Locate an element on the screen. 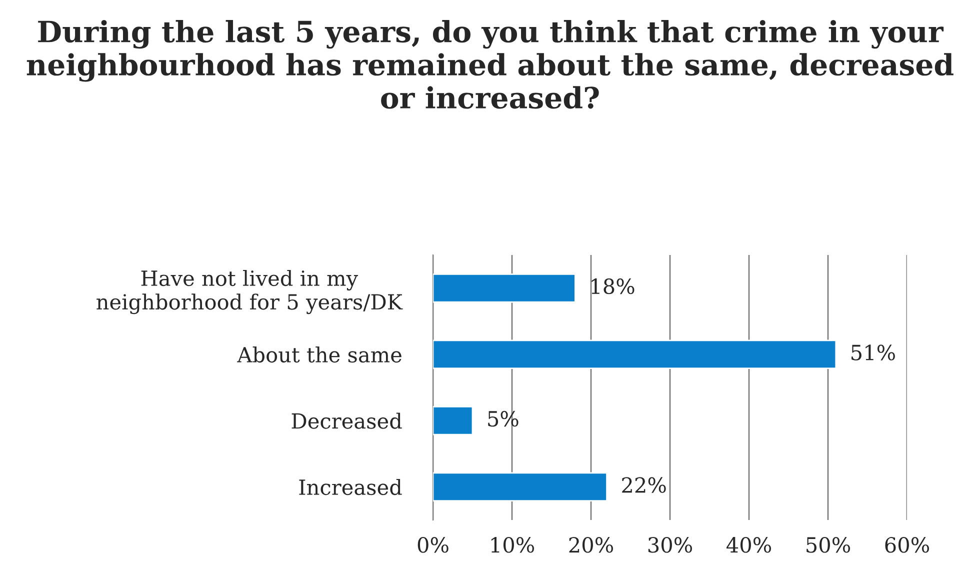 The image size is (956, 580). x-tick-label: 0% is located at coordinates (433, 545).